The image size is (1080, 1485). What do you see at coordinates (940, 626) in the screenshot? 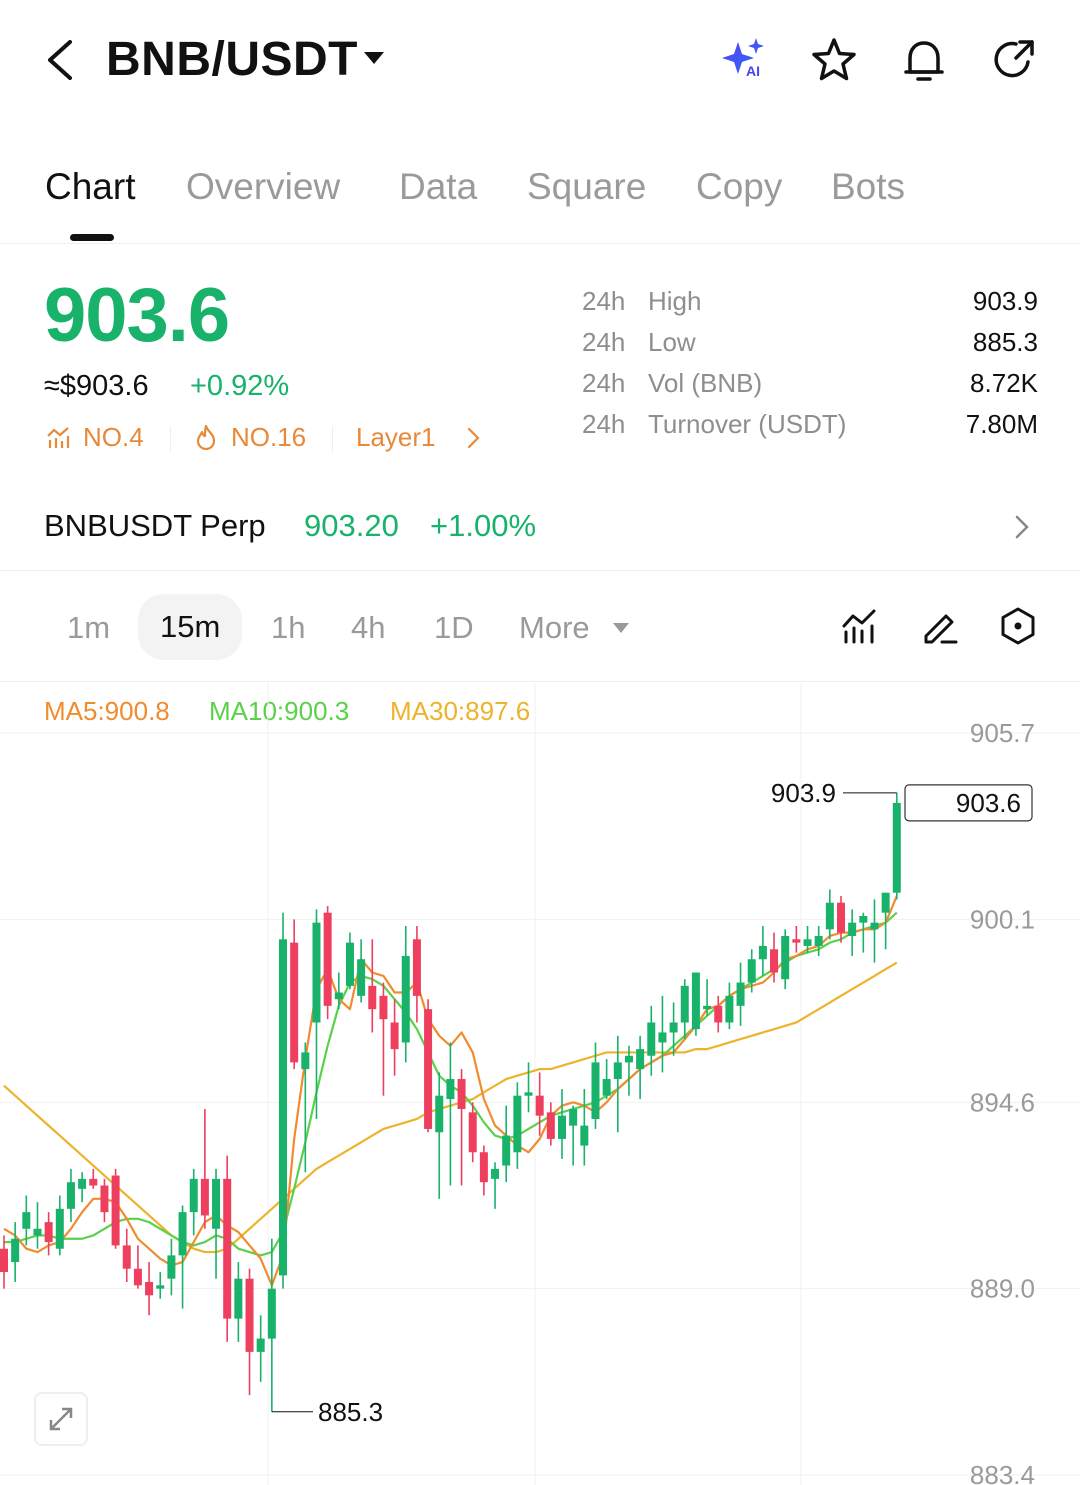
I see `draw-pencil-icon` at bounding box center [940, 626].